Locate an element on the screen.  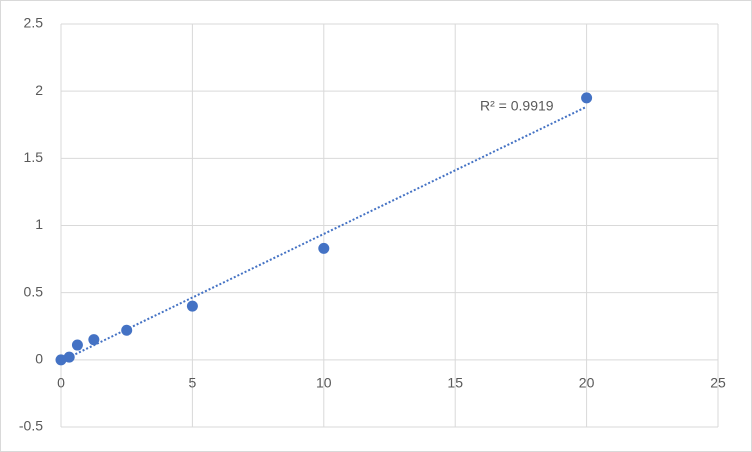
y-tick-label: 1 is located at coordinates (39, 224).